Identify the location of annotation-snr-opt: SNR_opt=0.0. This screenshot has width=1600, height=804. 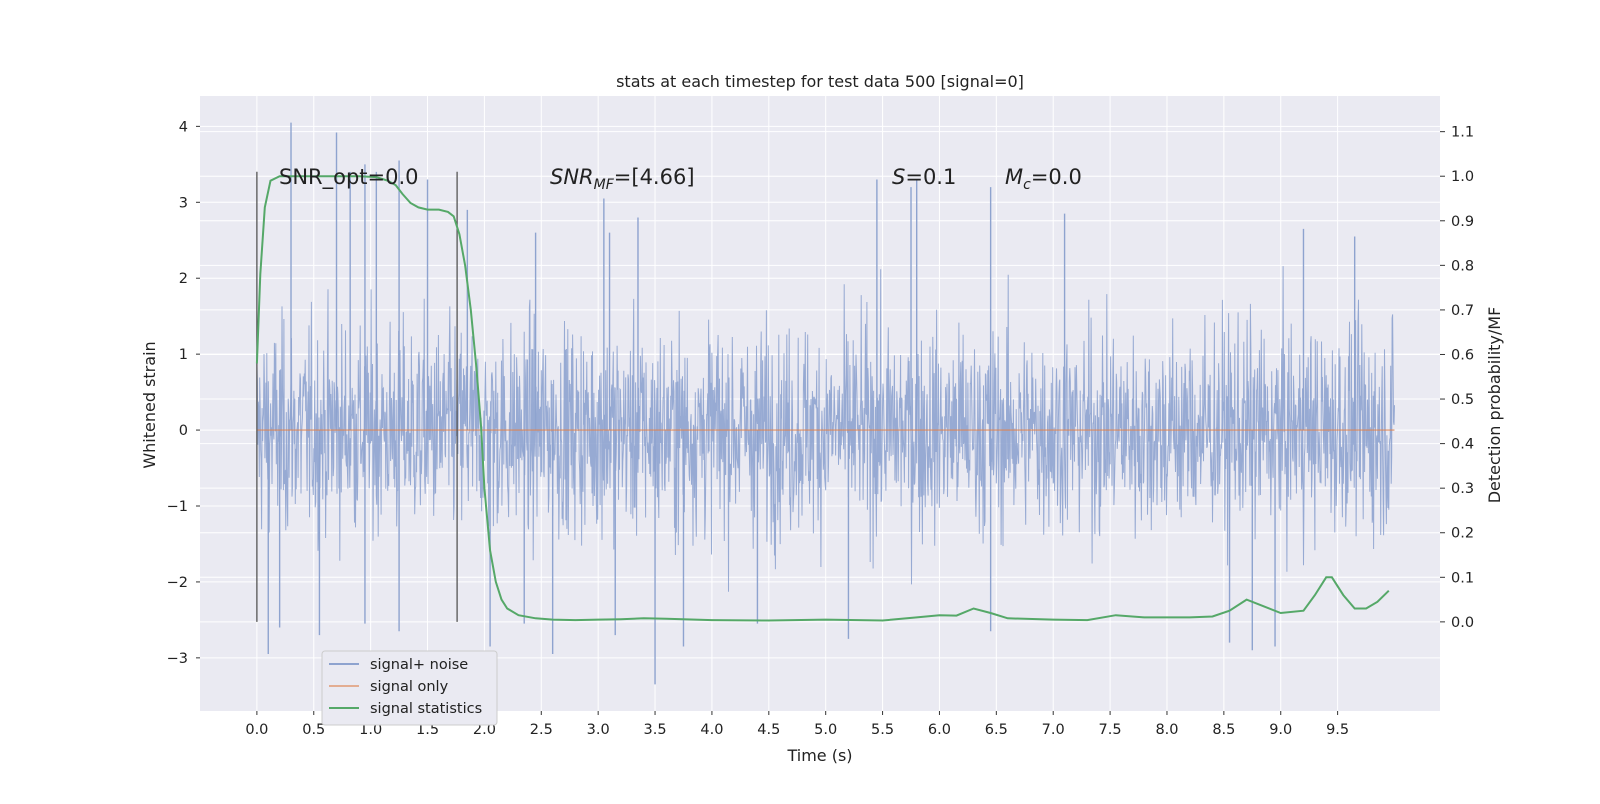
(349, 177).